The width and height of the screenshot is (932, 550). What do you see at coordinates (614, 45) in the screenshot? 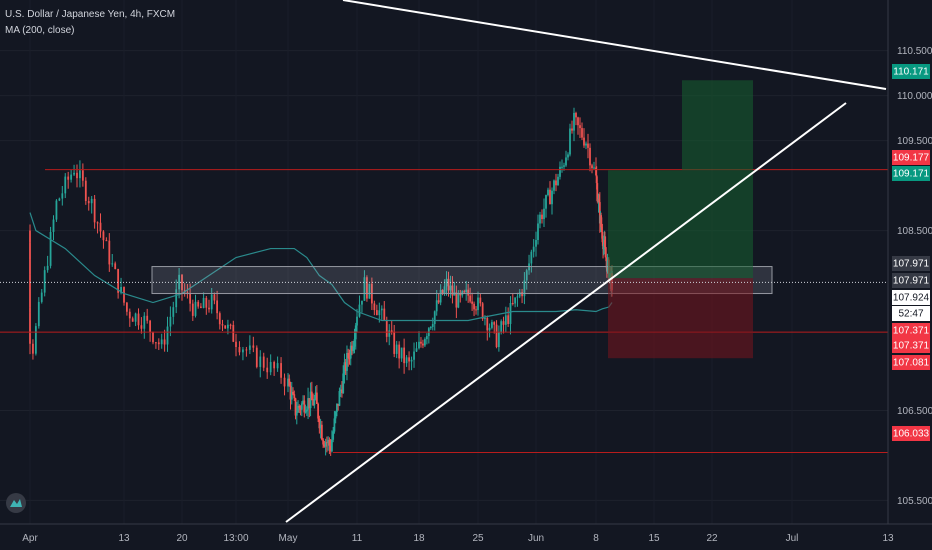
I see `descending-trendline` at bounding box center [614, 45].